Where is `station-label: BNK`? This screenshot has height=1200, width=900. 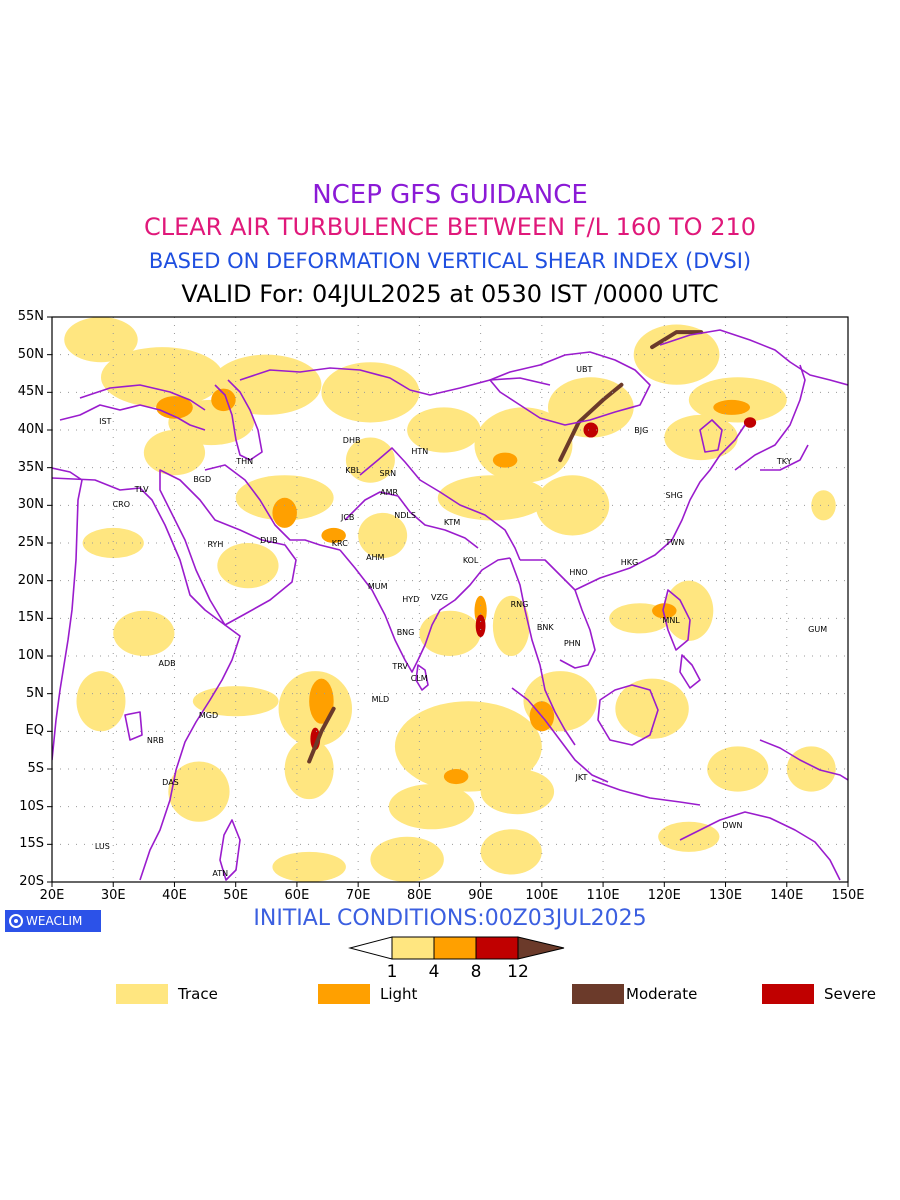
station-label: BNK is located at coordinates (545, 628).